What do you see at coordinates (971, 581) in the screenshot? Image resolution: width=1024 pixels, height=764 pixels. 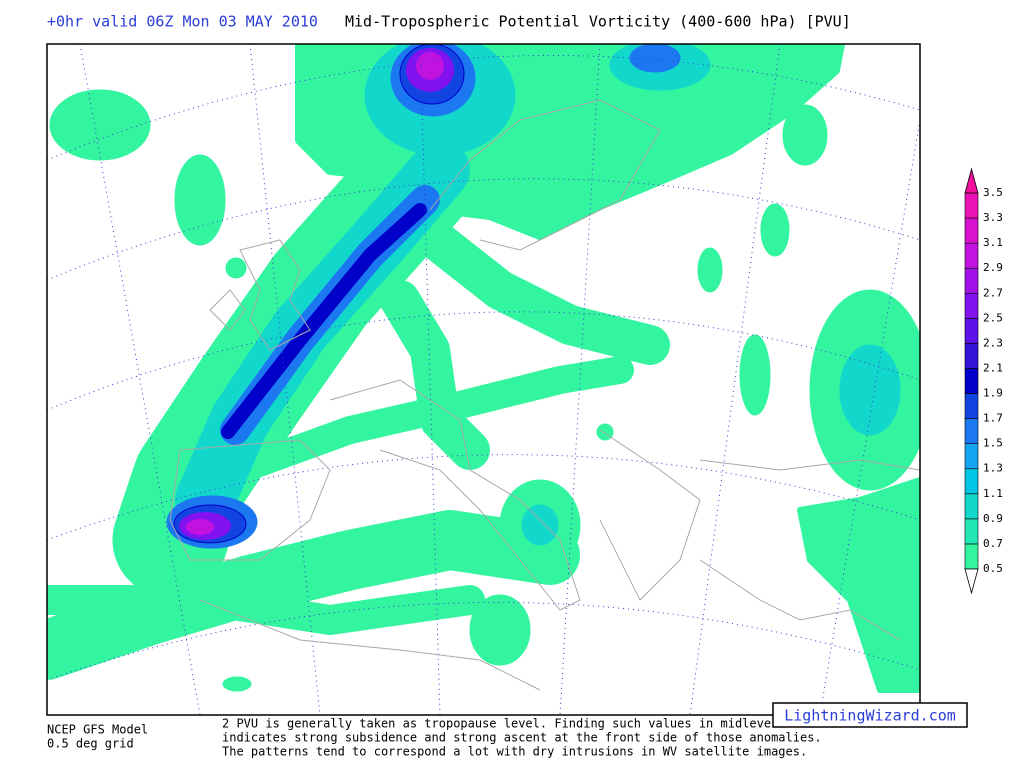 I see `colorbar-bottom-arrow` at bounding box center [971, 581].